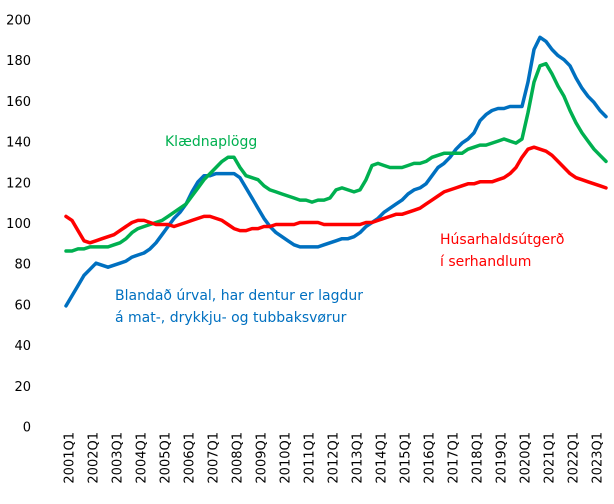 The image size is (614, 504). I want to click on x-tick-label: 2013Q1, so click(358, 458).